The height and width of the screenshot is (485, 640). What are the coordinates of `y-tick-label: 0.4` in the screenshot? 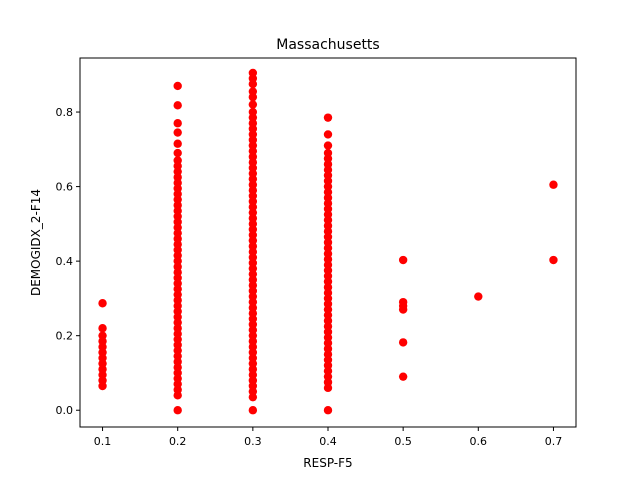 It's located at (65, 261).